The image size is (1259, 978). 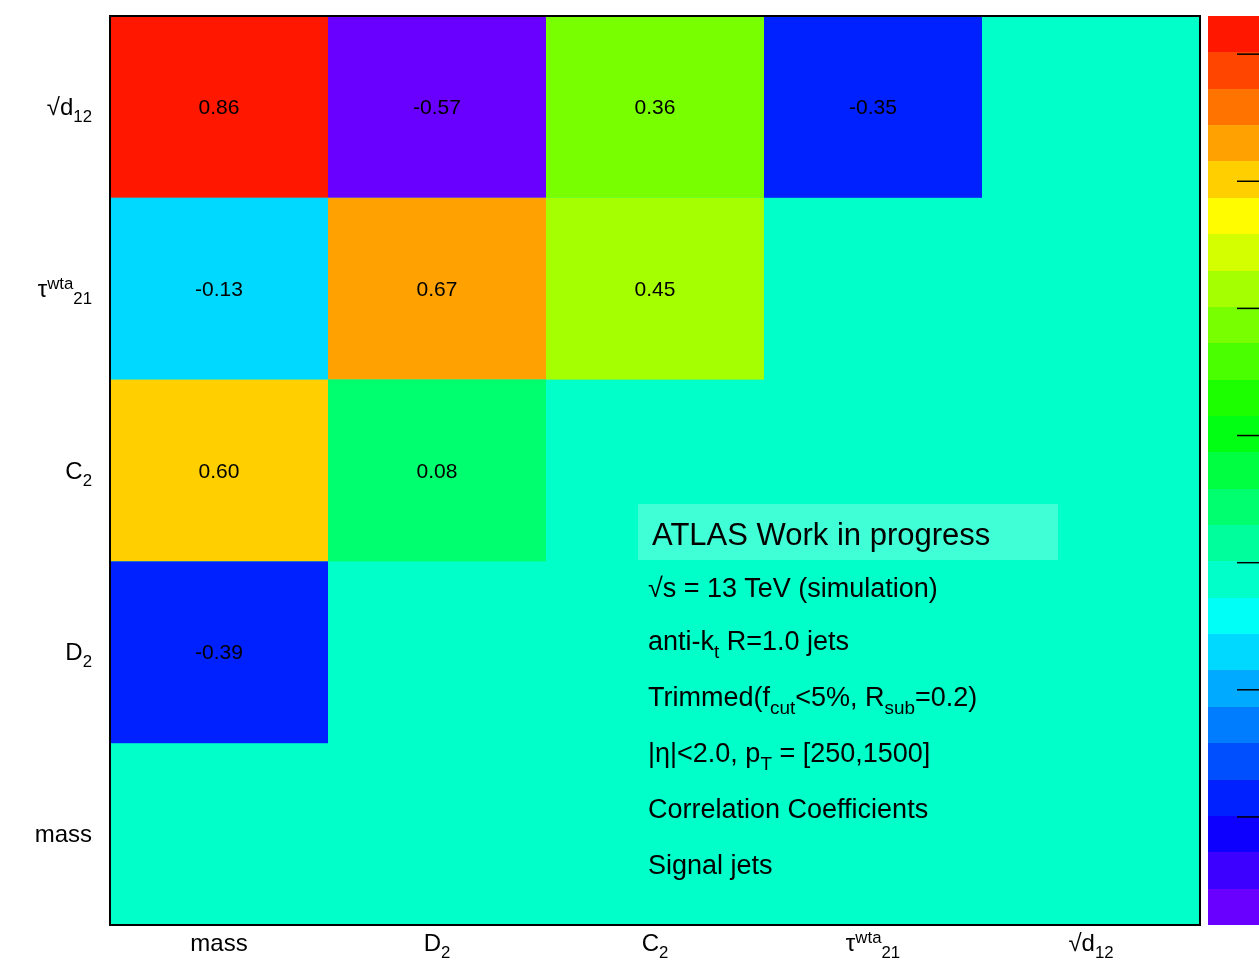 I want to click on x-tick-label: √d$_{12}$, so click(x=1091, y=945).